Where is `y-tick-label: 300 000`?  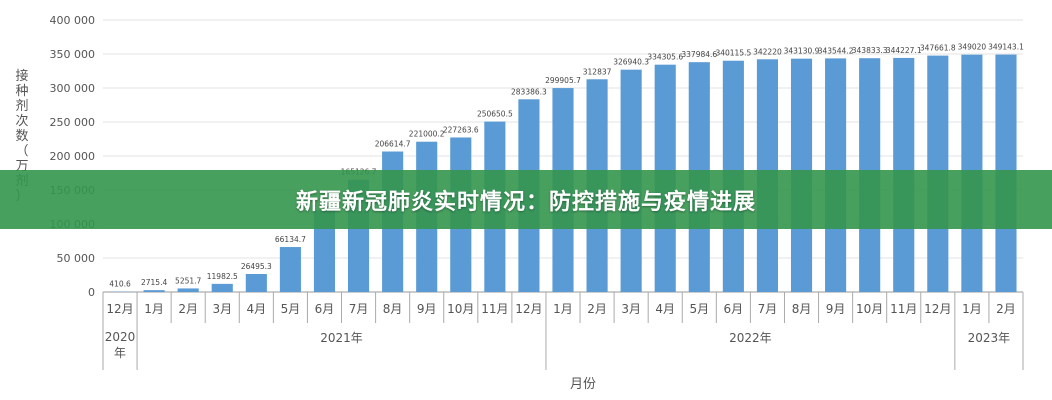
y-tick-label: 300 000 is located at coordinates (73, 88).